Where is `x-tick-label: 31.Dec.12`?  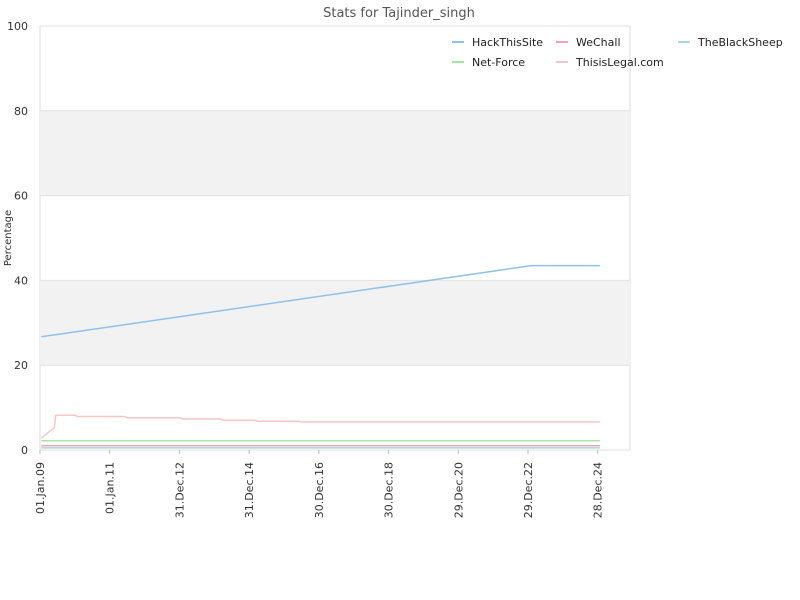
x-tick-label: 31.Dec.12 is located at coordinates (179, 490).